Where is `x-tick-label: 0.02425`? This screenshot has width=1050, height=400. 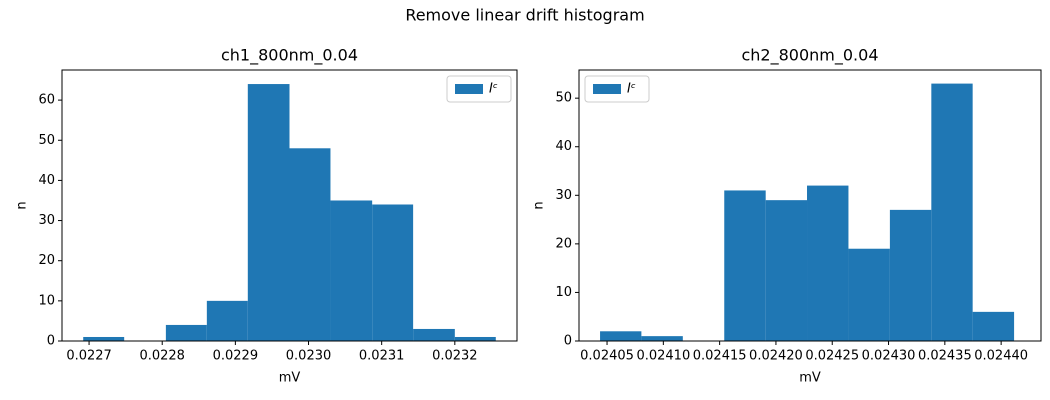 x-tick-label: 0.02425 is located at coordinates (832, 356).